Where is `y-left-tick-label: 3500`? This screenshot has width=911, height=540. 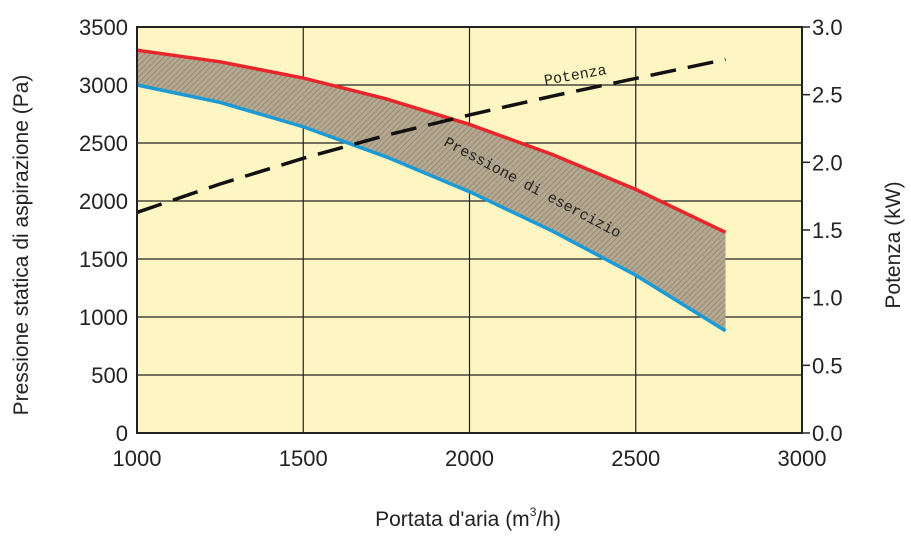 y-left-tick-label: 3500 is located at coordinates (103, 27).